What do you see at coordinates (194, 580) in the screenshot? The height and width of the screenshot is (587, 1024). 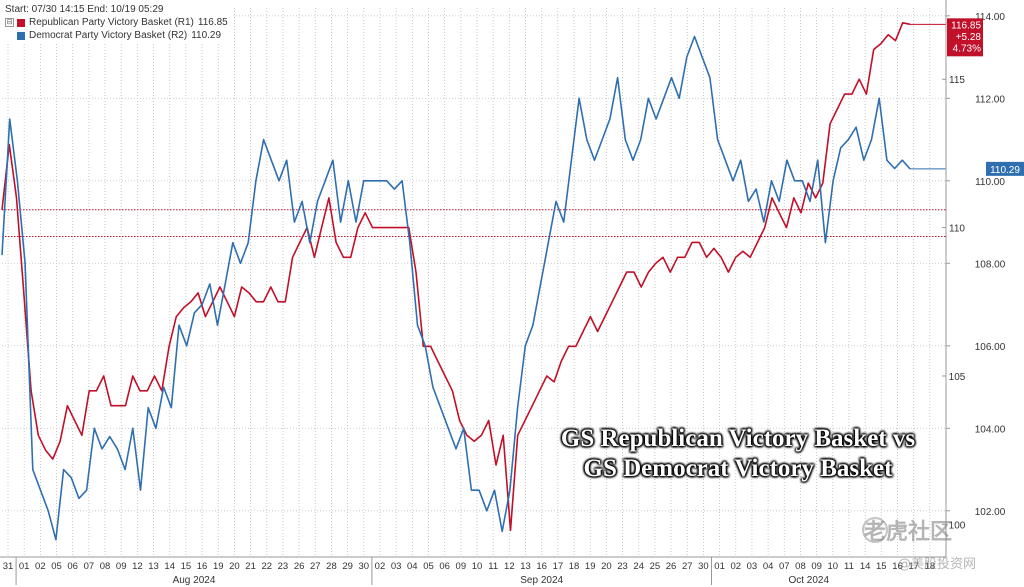 I see `x-month-label: Aug 2024` at bounding box center [194, 580].